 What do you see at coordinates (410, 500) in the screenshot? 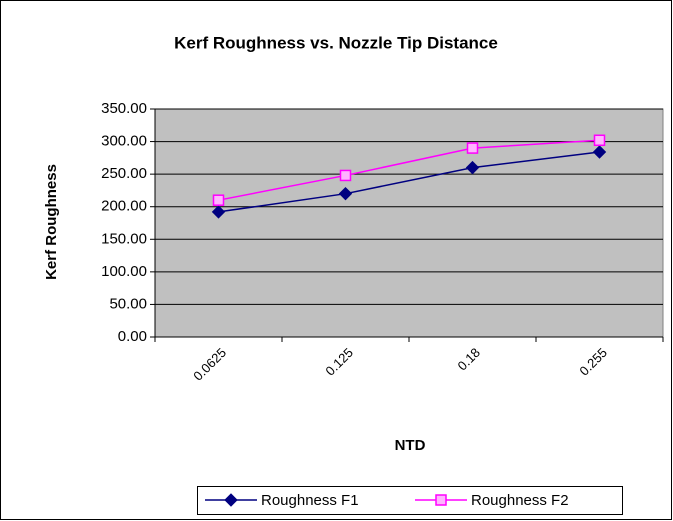
I see `legend` at bounding box center [410, 500].